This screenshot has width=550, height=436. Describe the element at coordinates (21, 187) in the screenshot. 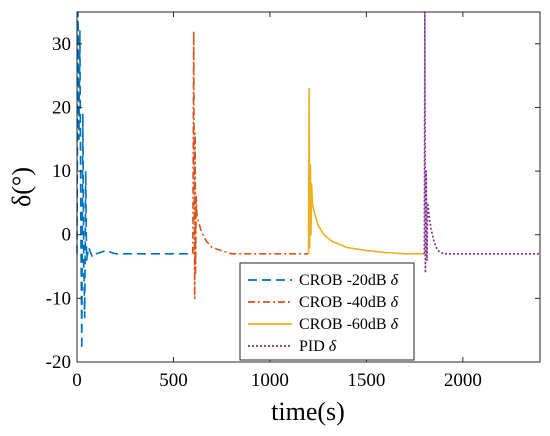

I see `y-axis-label: δ(°)` at that location.